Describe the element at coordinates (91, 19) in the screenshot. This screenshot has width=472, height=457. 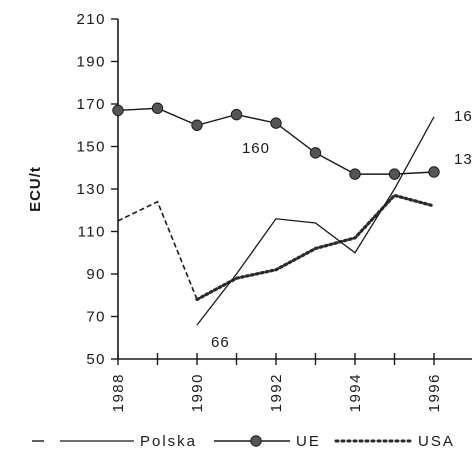
I see `y-tick-label: 210` at that location.